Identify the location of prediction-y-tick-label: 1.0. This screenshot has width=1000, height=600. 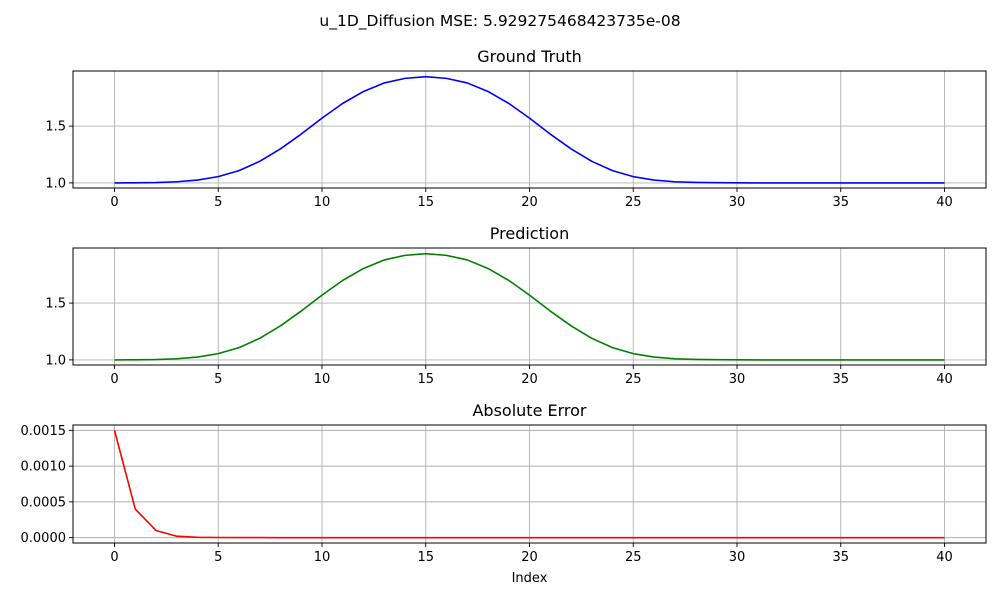
(55, 360).